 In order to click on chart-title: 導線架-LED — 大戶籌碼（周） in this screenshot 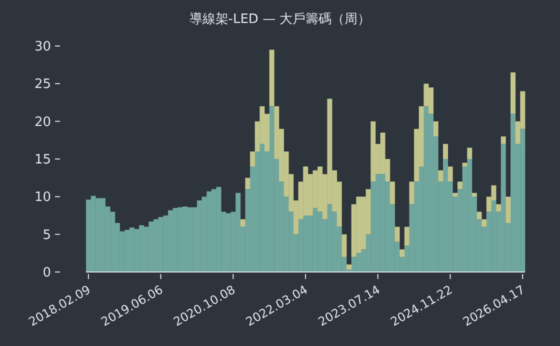, I will do `click(280, 19)`.